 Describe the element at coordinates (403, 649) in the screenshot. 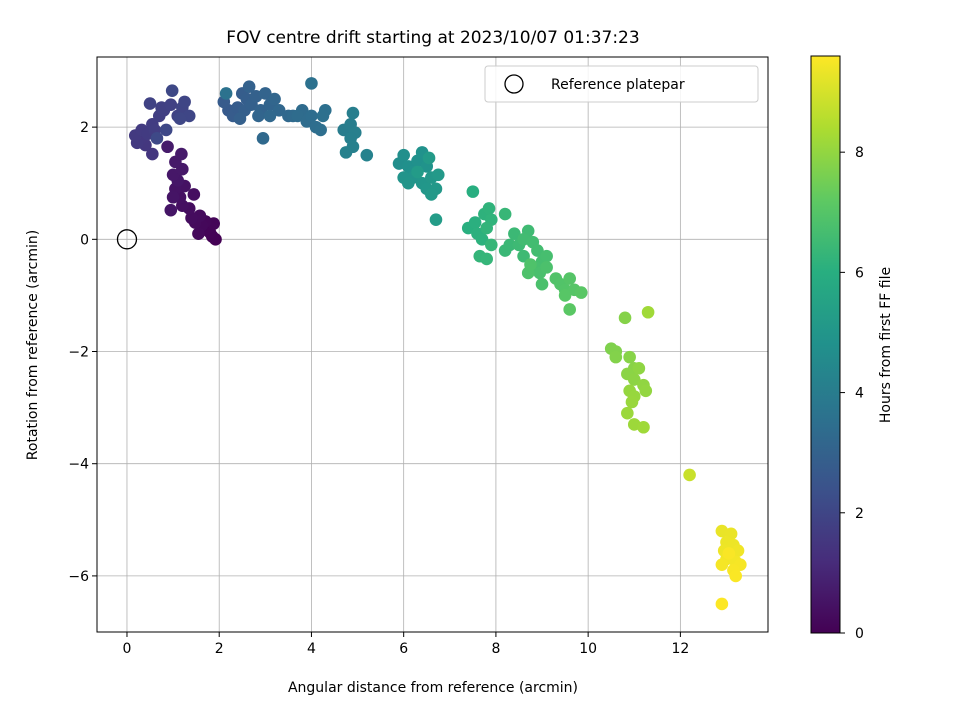

I see `x-tick-label: 6` at that location.